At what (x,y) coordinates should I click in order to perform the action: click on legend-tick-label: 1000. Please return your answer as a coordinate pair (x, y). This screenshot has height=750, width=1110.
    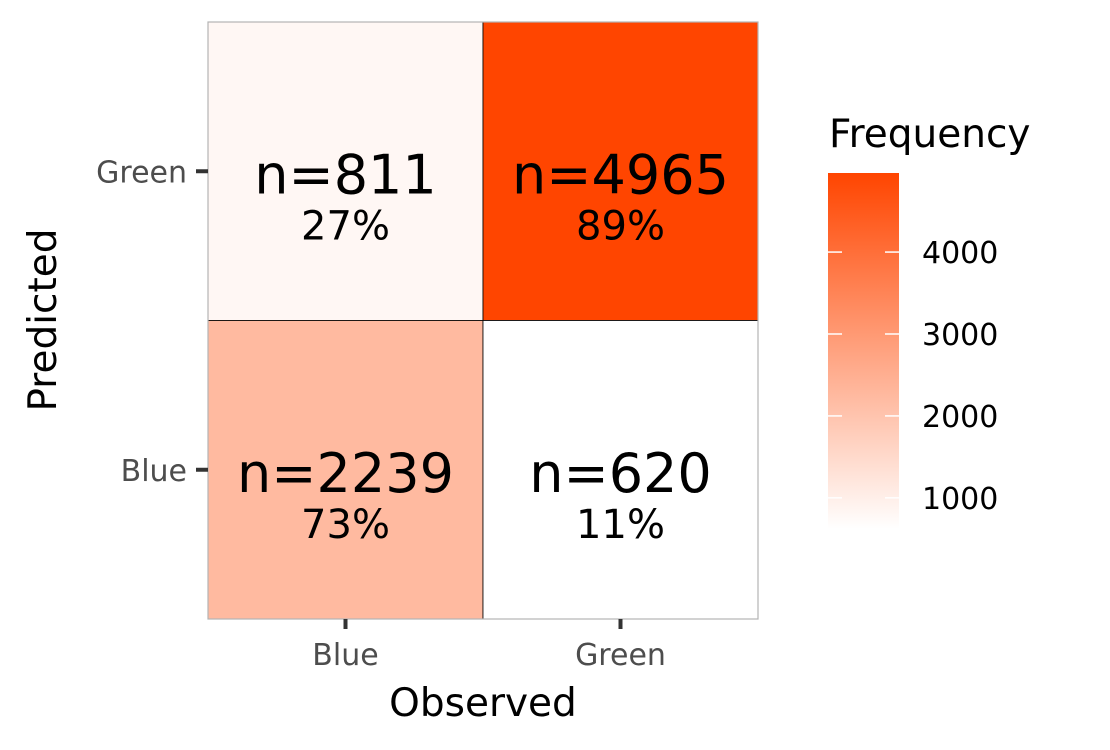
    Looking at the image, I should click on (960, 499).